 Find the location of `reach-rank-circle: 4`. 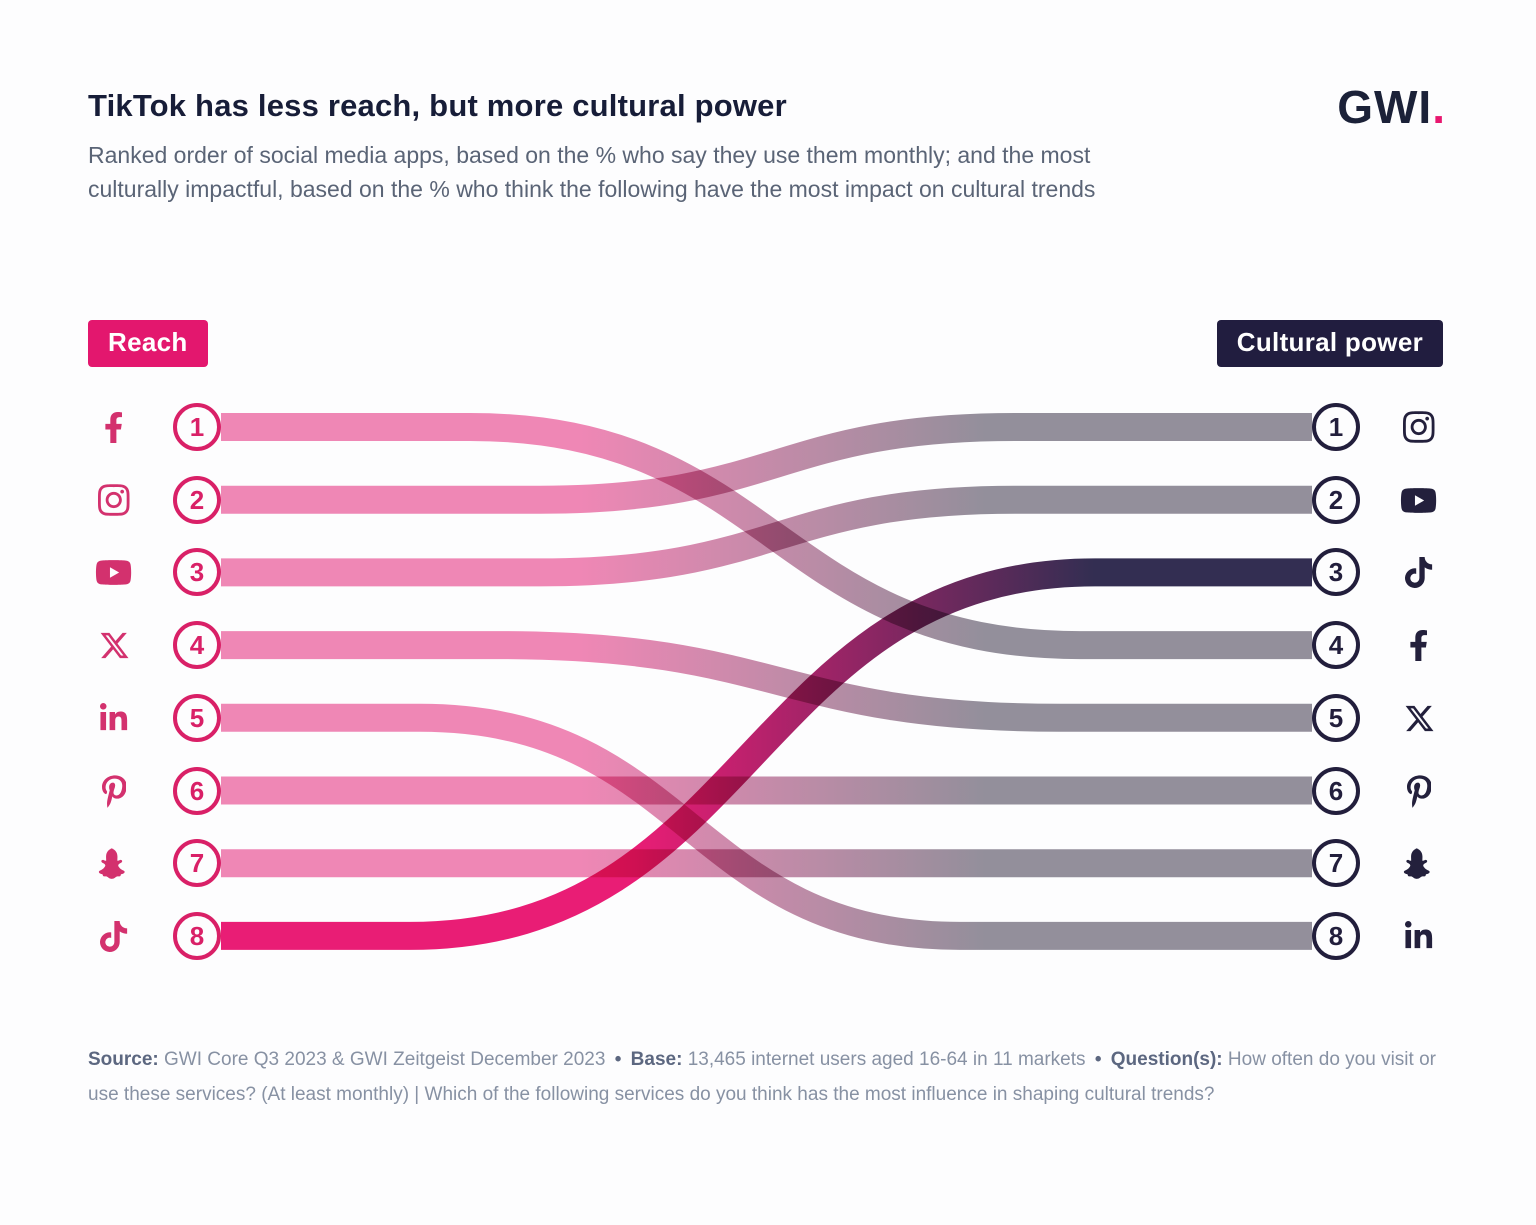

reach-rank-circle: 4 is located at coordinates (197, 645).